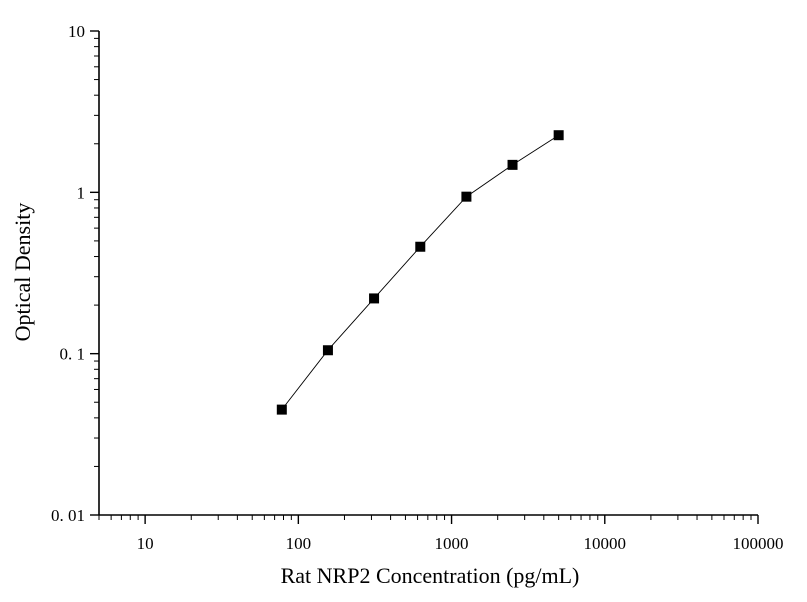 The width and height of the screenshot is (807, 602). I want to click on y-axis-title: Optical Density, so click(22, 272).